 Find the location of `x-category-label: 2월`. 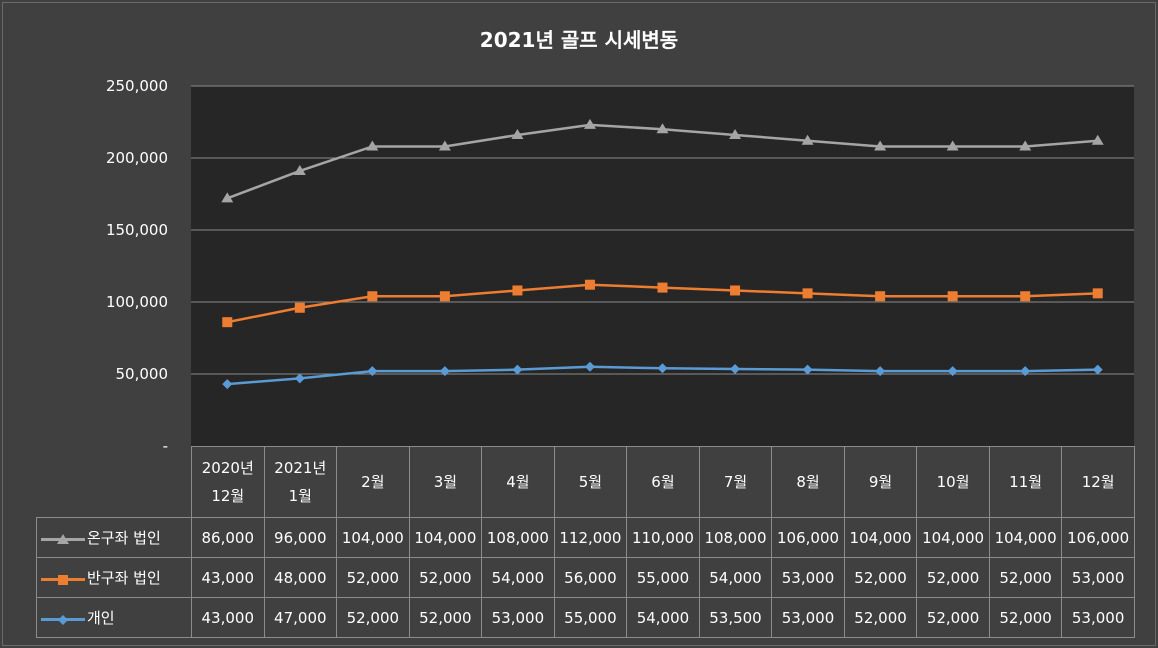

x-category-label: 2월 is located at coordinates (373, 482).